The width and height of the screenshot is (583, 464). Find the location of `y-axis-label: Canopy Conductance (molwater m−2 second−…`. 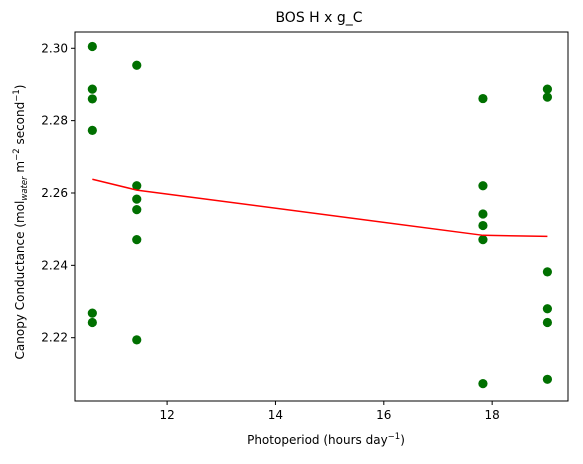

y-axis-label: Canopy Conductance (molwater m−2 second−… is located at coordinates (21, 222).